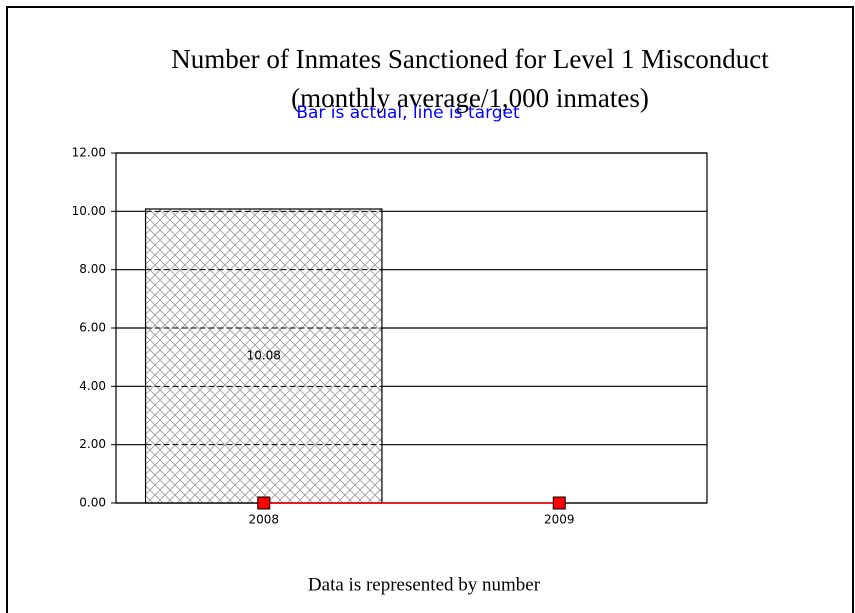  I want to click on y-tick-label: 4.00, so click(92, 386).